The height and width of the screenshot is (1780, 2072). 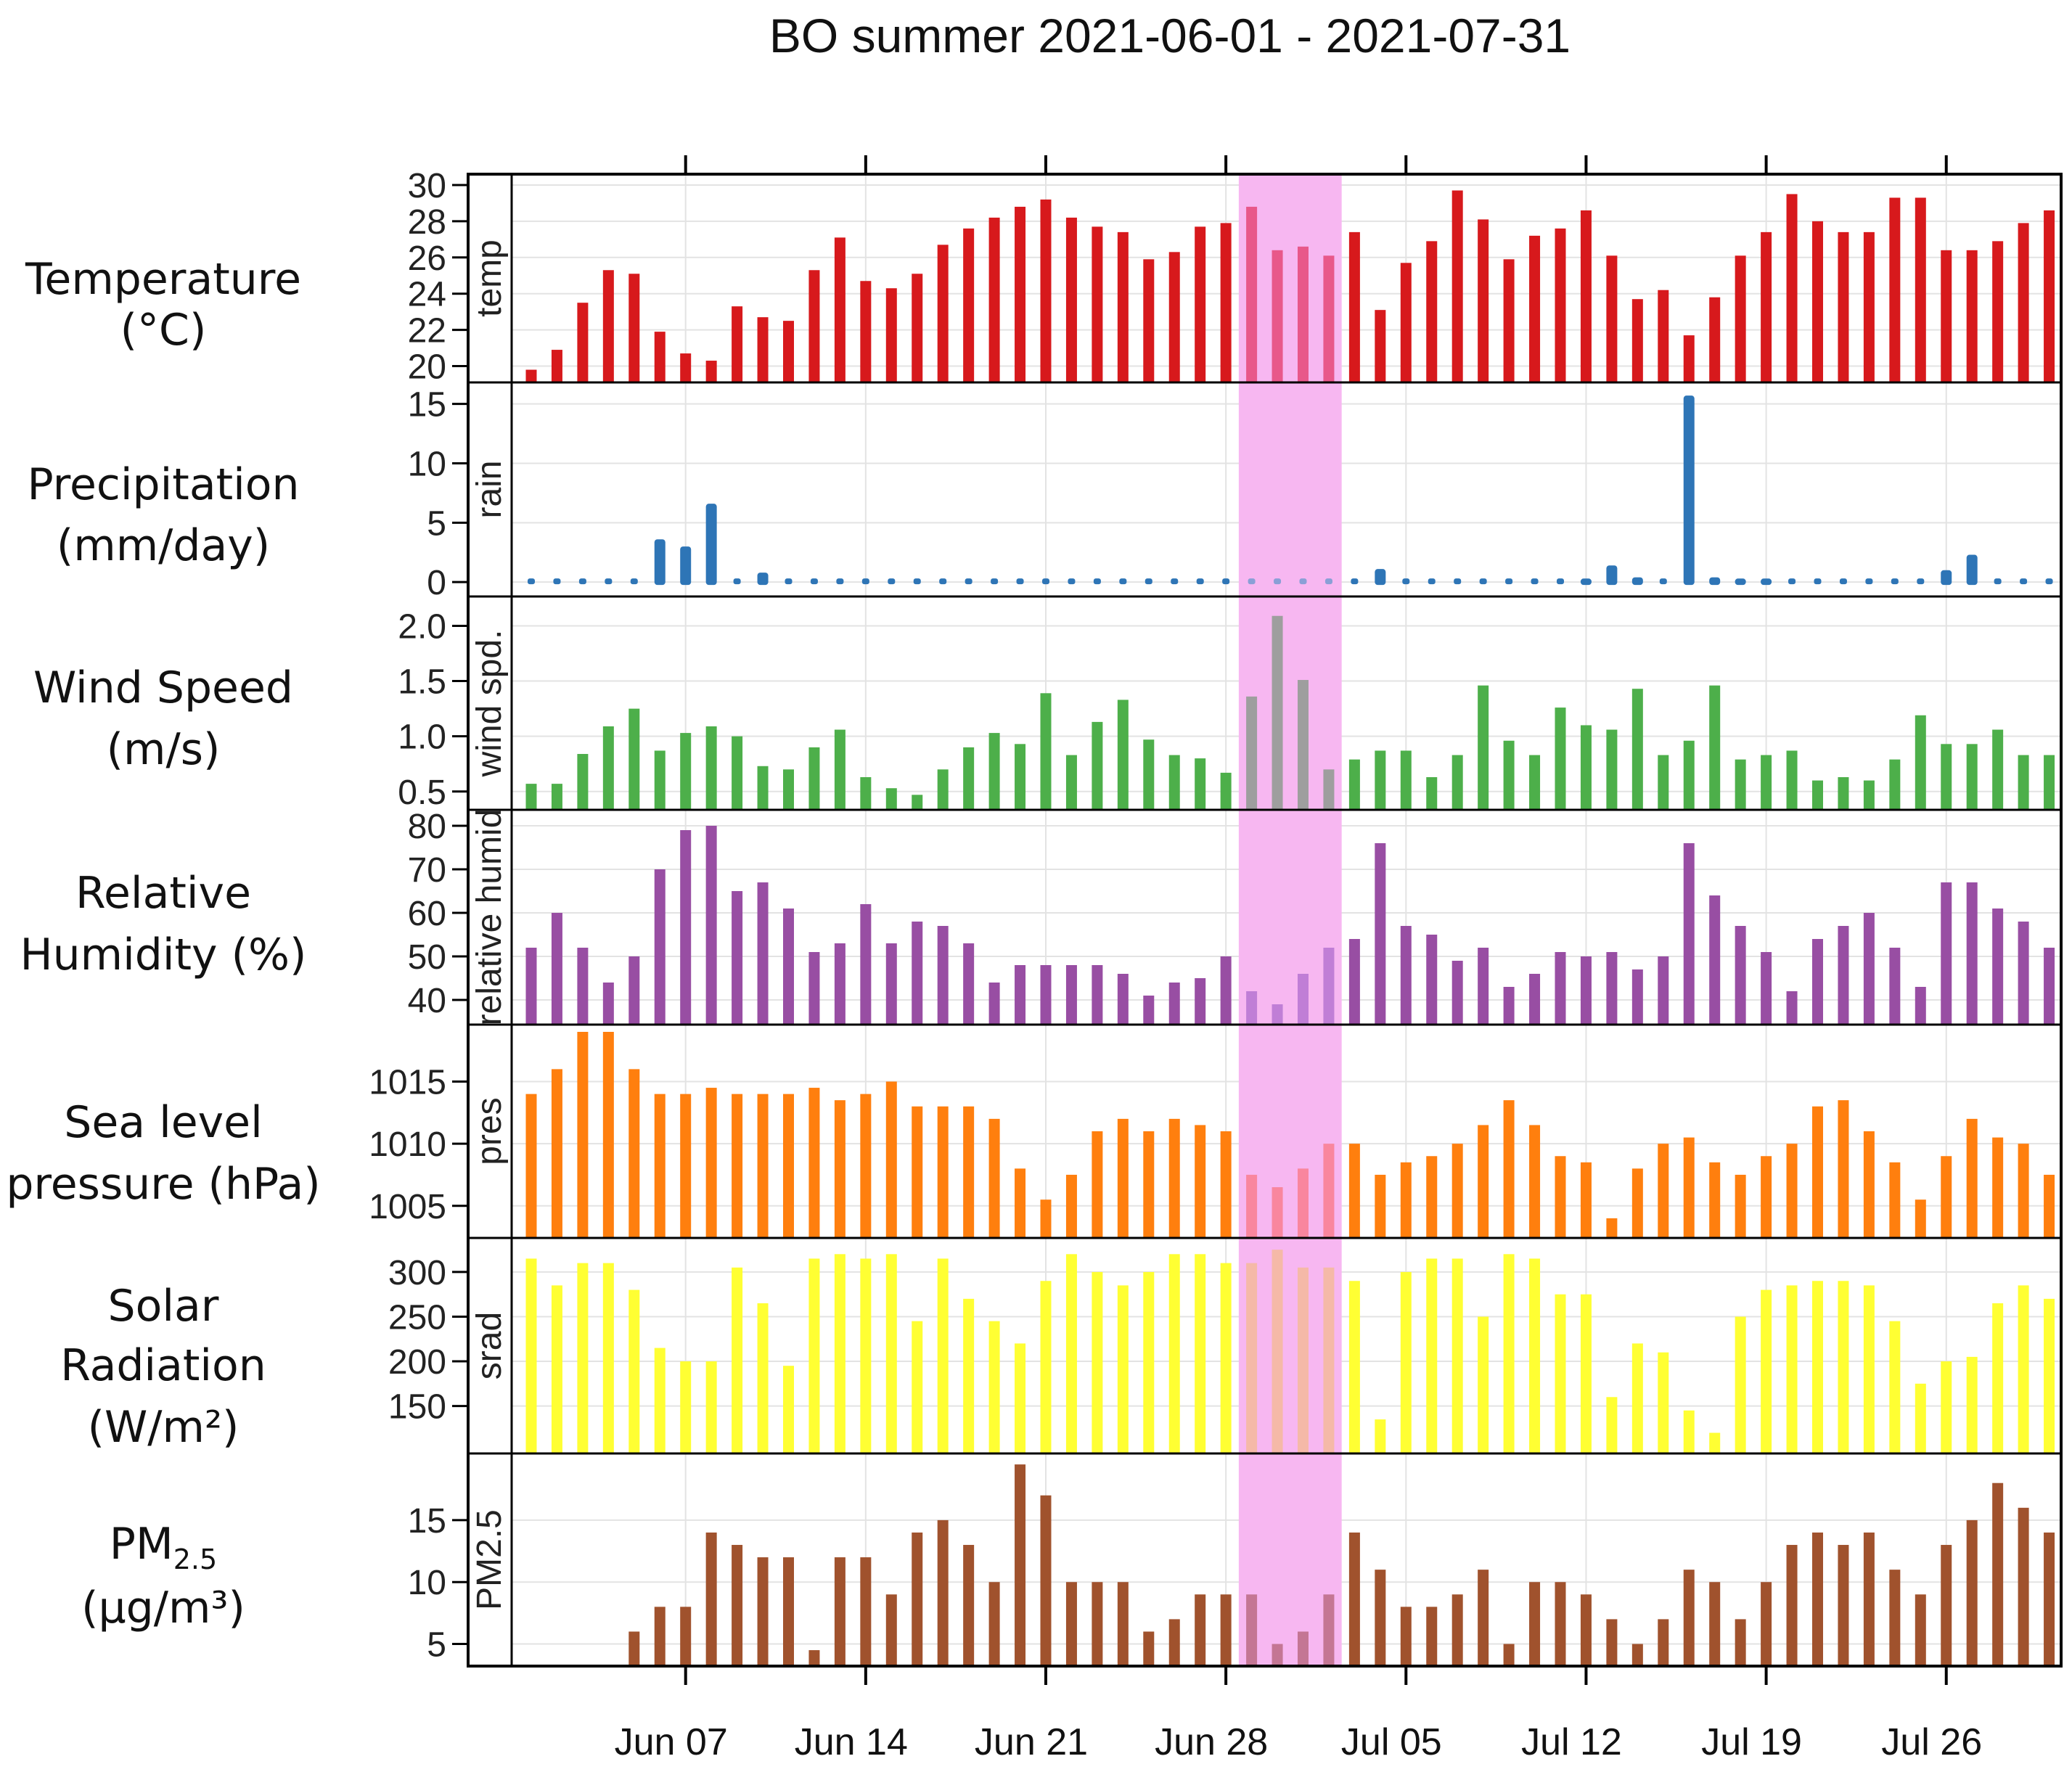 What do you see at coordinates (427, 914) in the screenshot?
I see `ytick-label-rh-2: 60` at bounding box center [427, 914].